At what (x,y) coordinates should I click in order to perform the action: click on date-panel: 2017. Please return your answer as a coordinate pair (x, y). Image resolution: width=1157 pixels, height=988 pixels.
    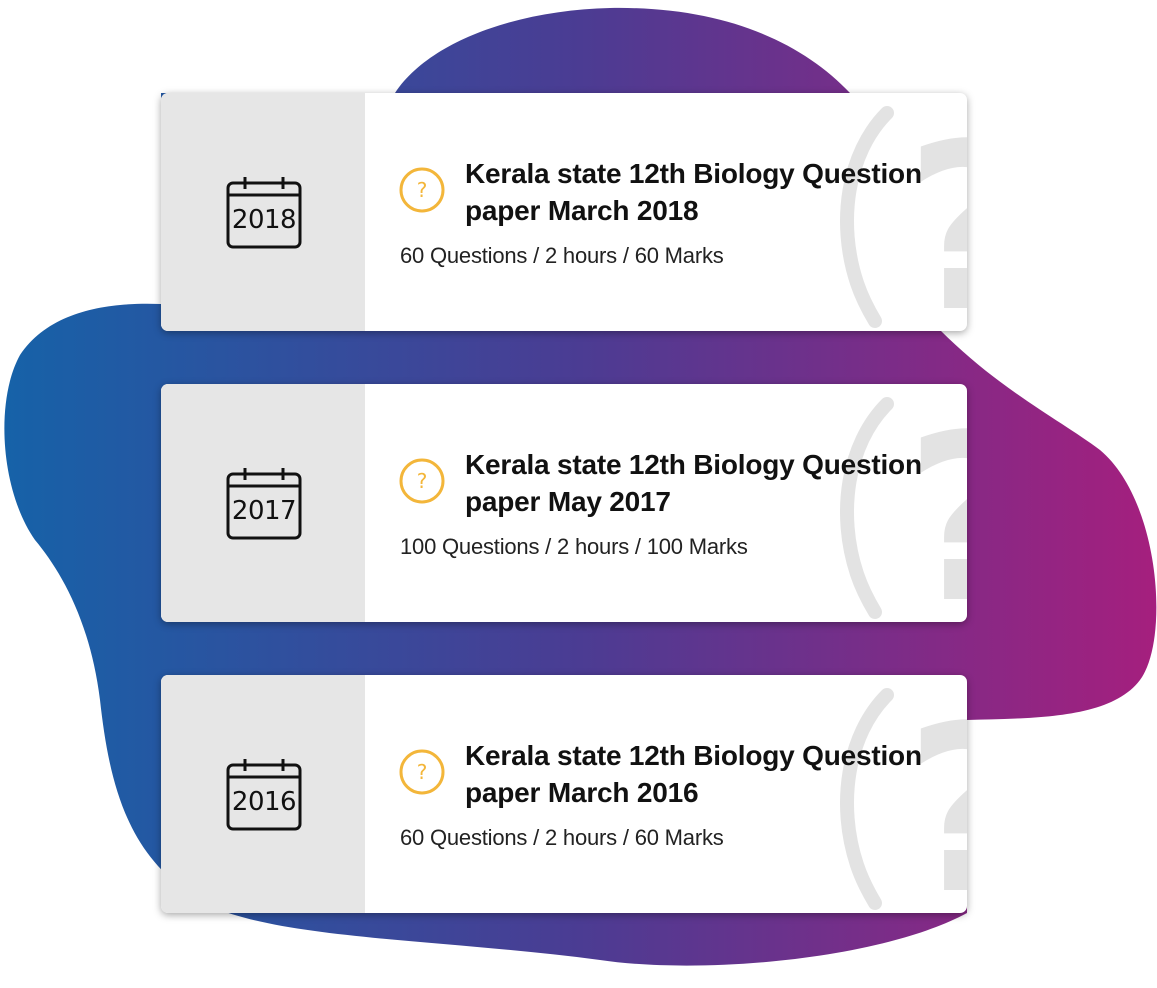
    Looking at the image, I should click on (263, 503).